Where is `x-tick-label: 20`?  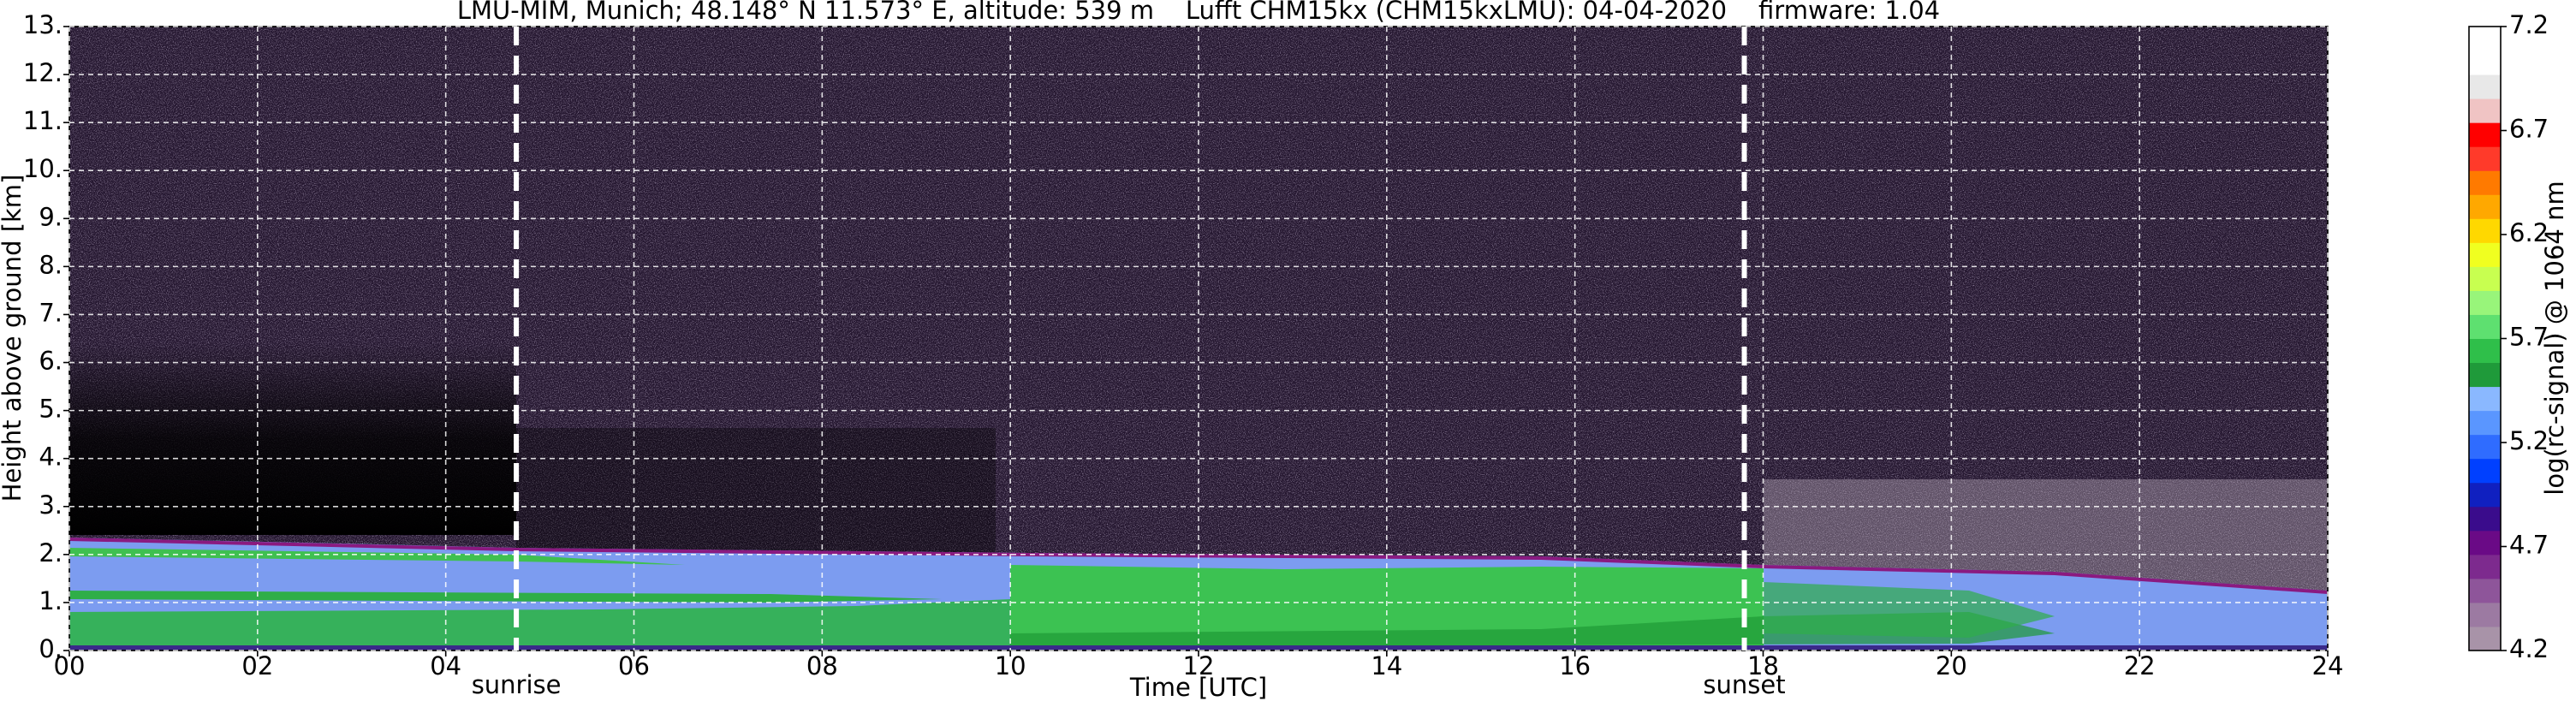
x-tick-label: 20 is located at coordinates (1951, 665).